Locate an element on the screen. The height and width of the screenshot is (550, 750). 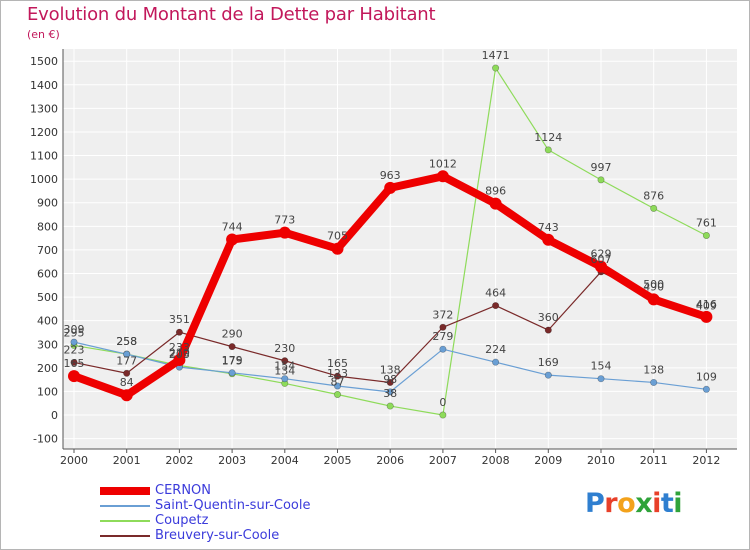
proxiti-logo: Proxiti is located at coordinates (634, 503).